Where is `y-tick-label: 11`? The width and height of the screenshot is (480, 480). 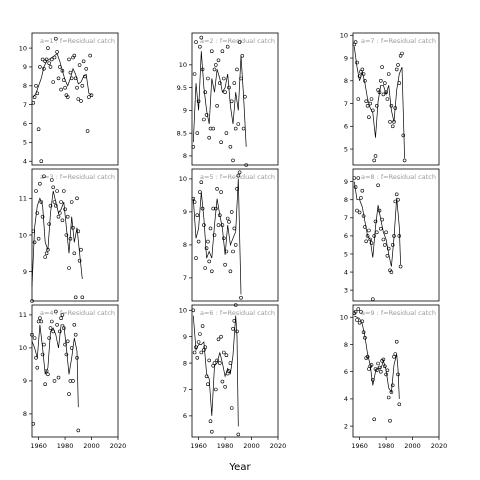 y-tick-label: 11 is located at coordinates (23, 315).